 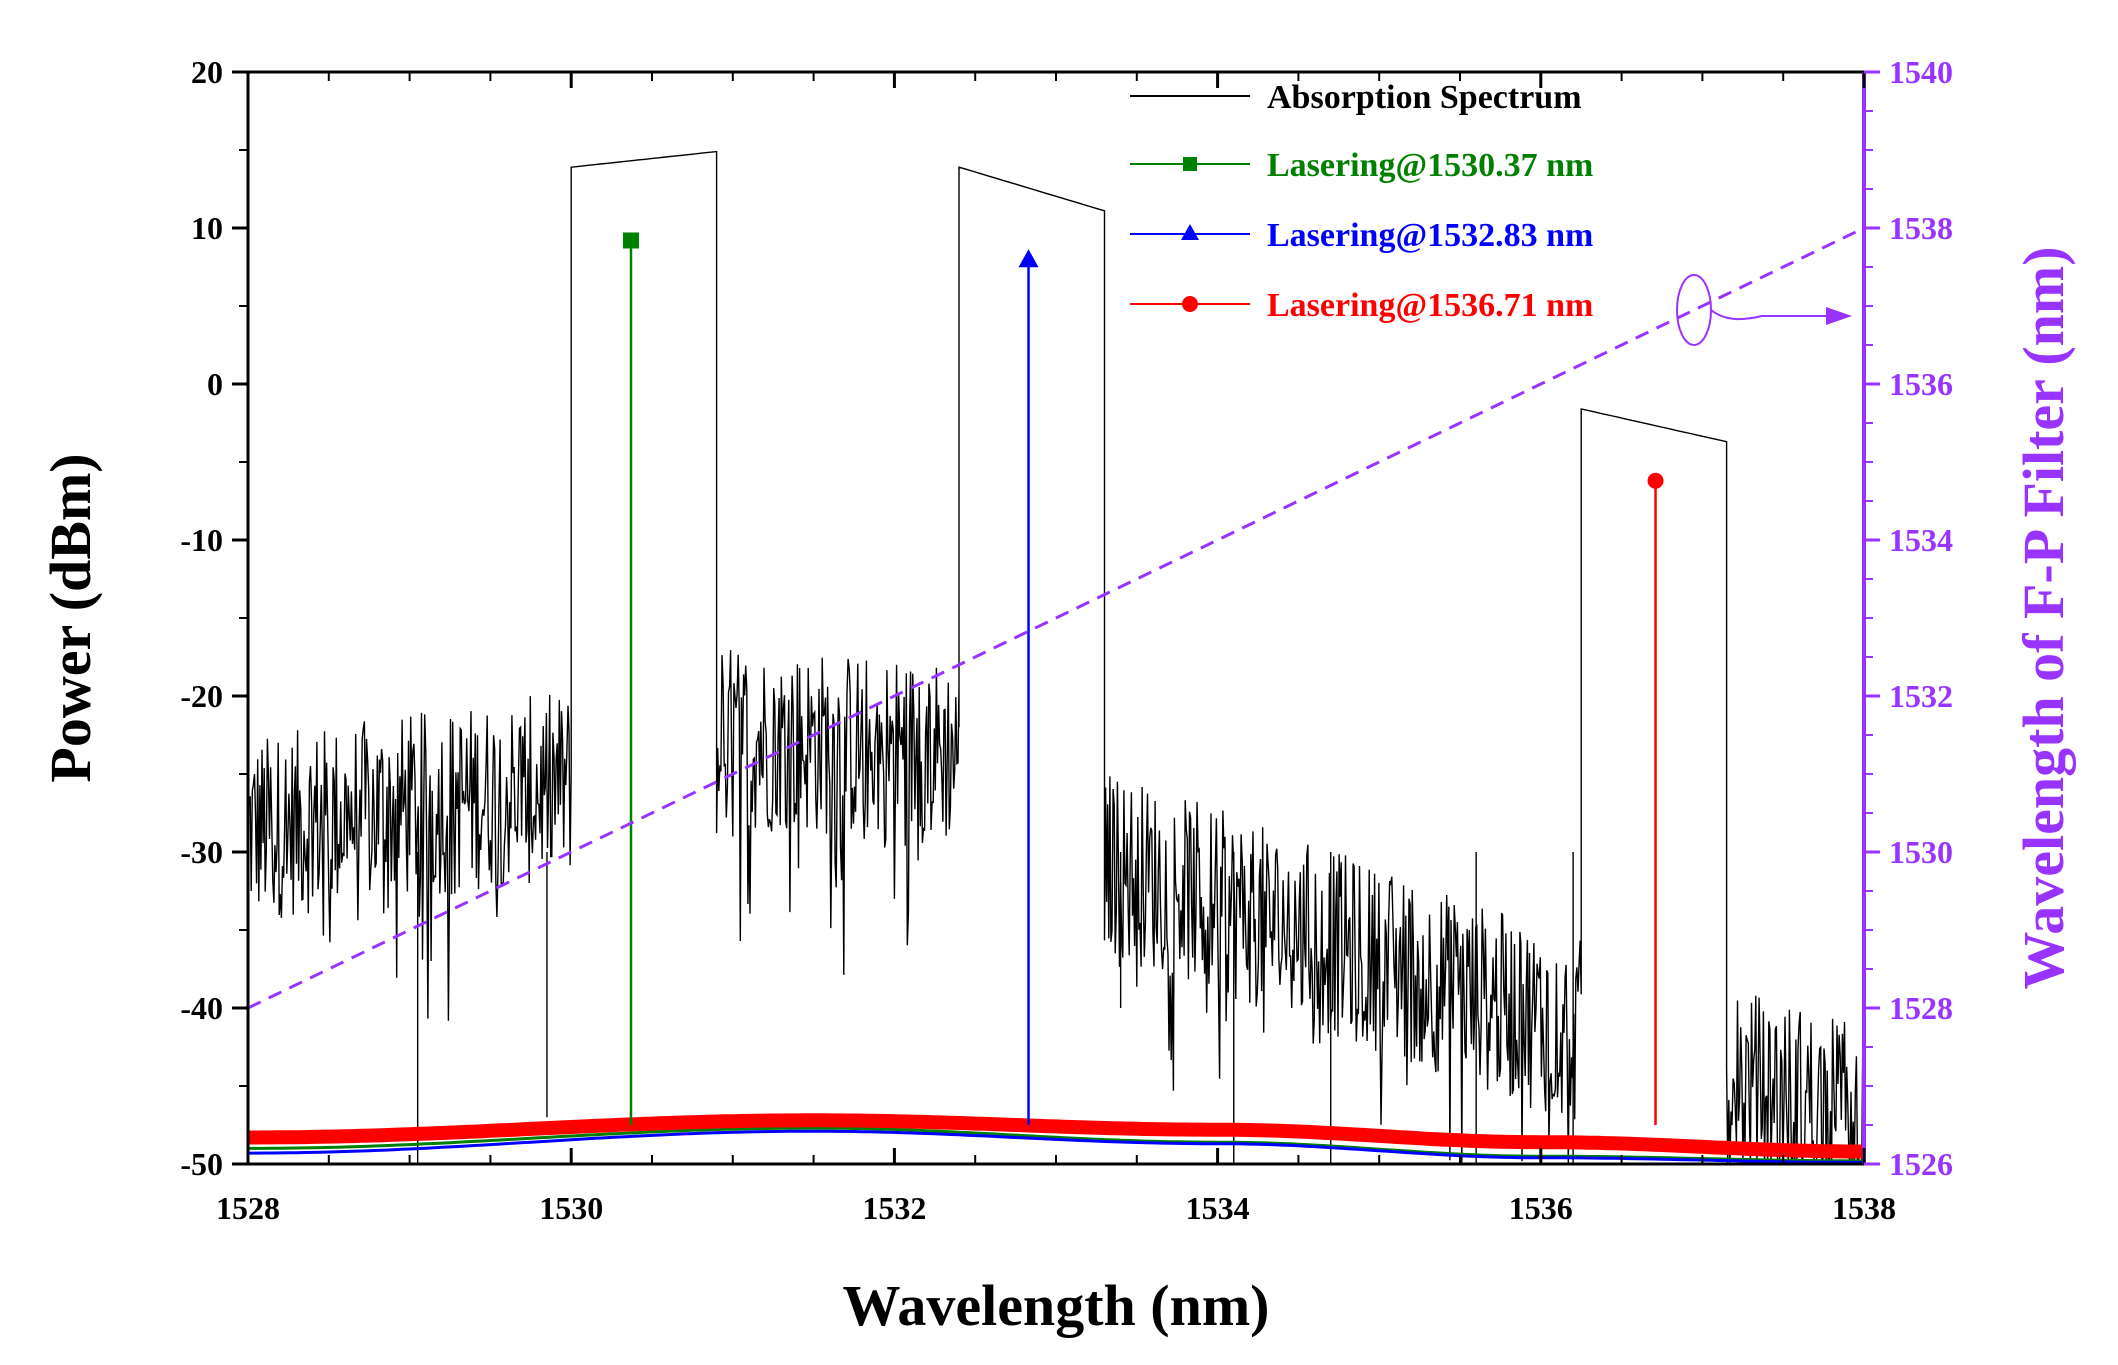 What do you see at coordinates (1921, 72) in the screenshot?
I see `y-right-tick-label: 1540` at bounding box center [1921, 72].